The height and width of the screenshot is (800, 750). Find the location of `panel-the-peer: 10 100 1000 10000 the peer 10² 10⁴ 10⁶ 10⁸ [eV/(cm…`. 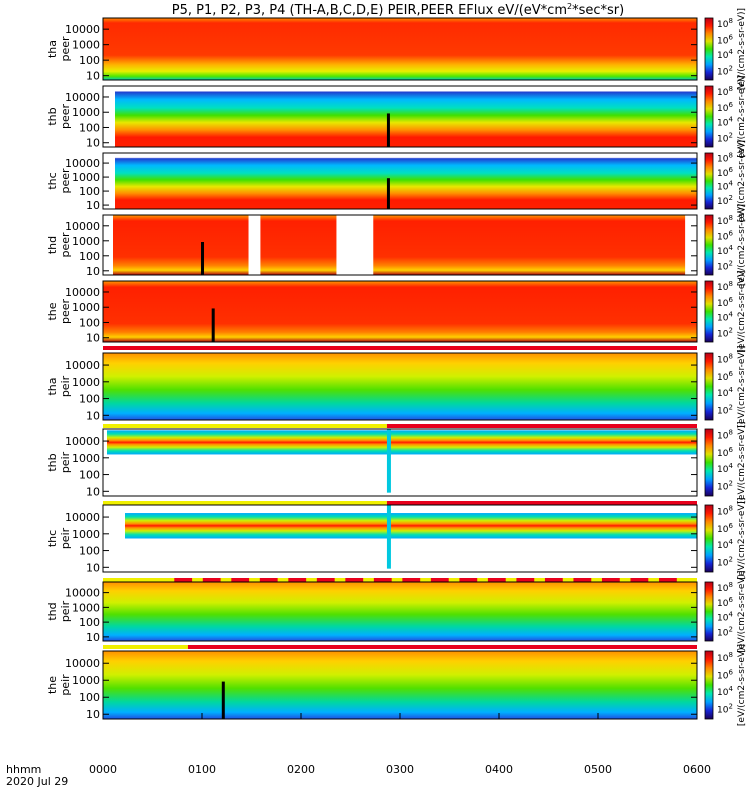

panel-the-peer: 10 100 1000 10000 the peer 10² 10⁴ 10⁶ 10⁸ [eV/(cm… is located at coordinates (396, 311).